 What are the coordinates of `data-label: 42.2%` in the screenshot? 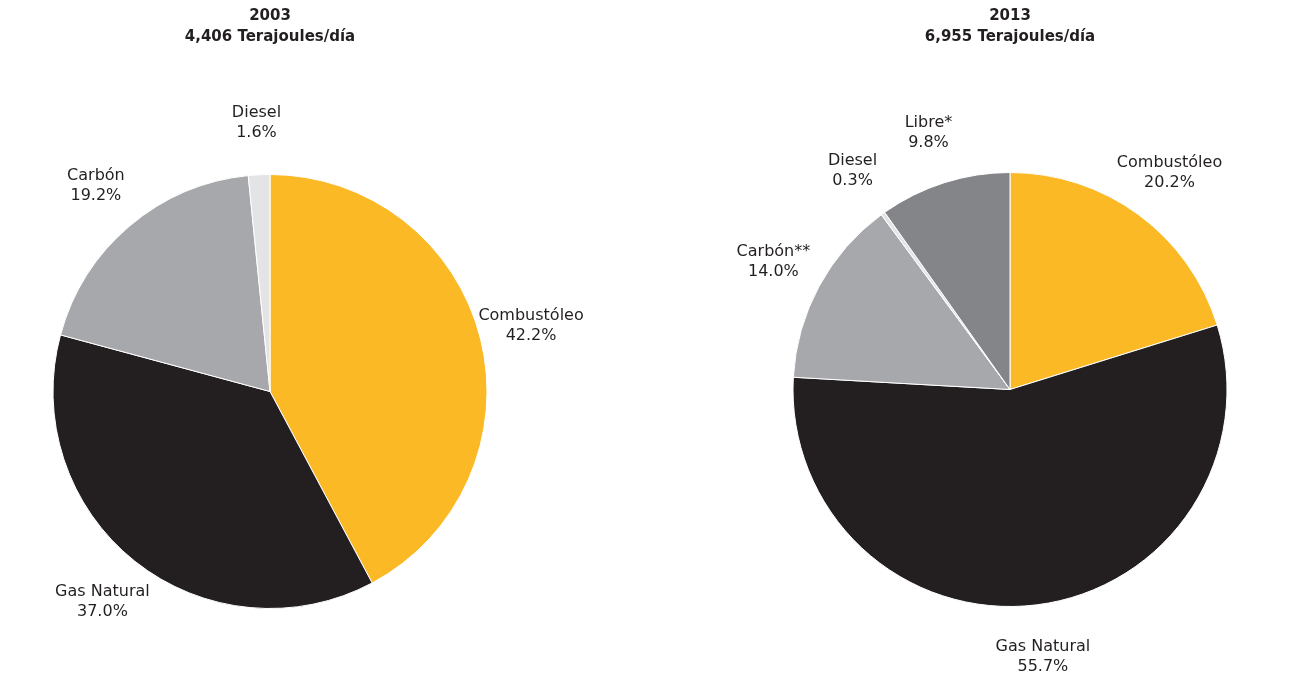 It's located at (531, 335).